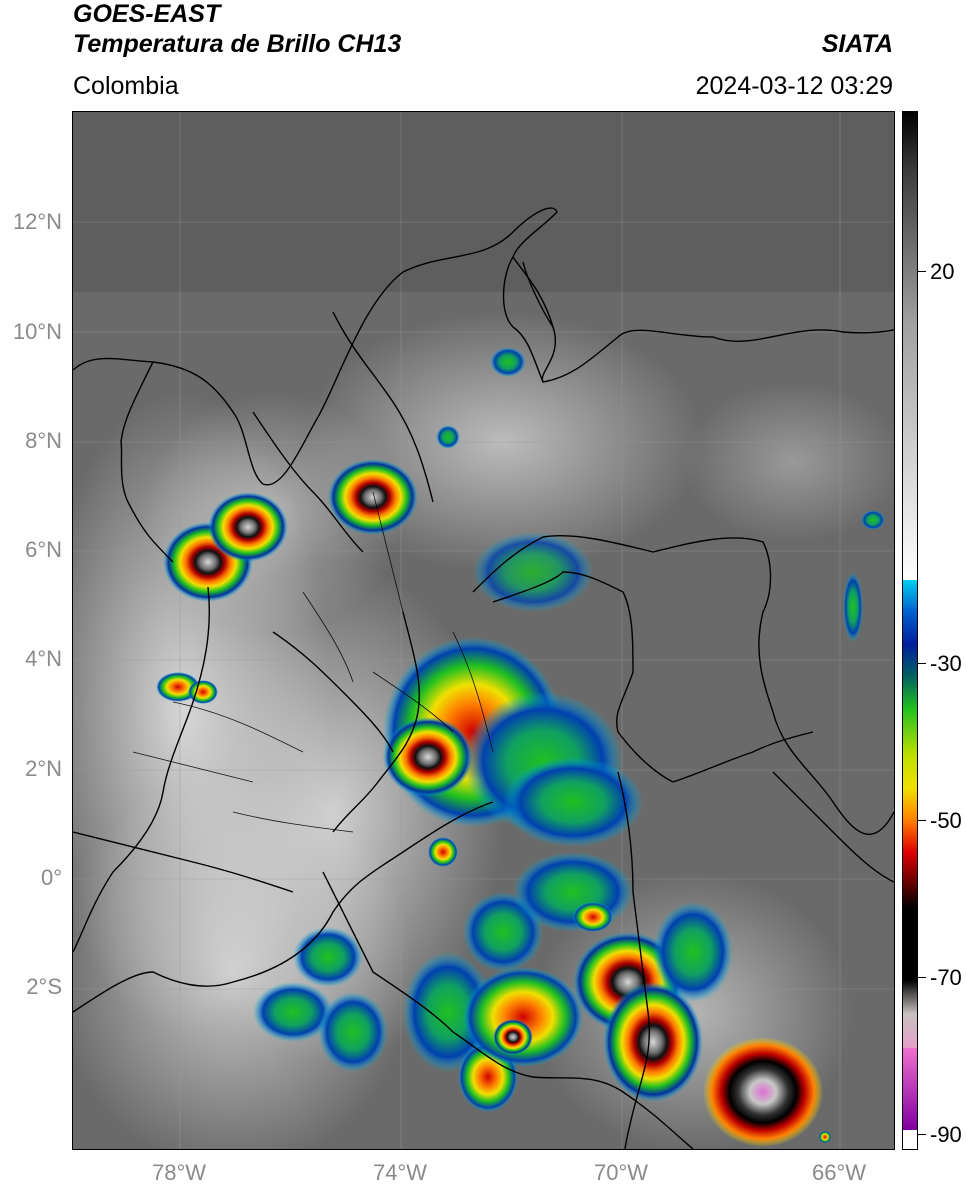 The image size is (966, 1190). Describe the element at coordinates (126, 86) in the screenshot. I see `region-label: Colombia` at that location.